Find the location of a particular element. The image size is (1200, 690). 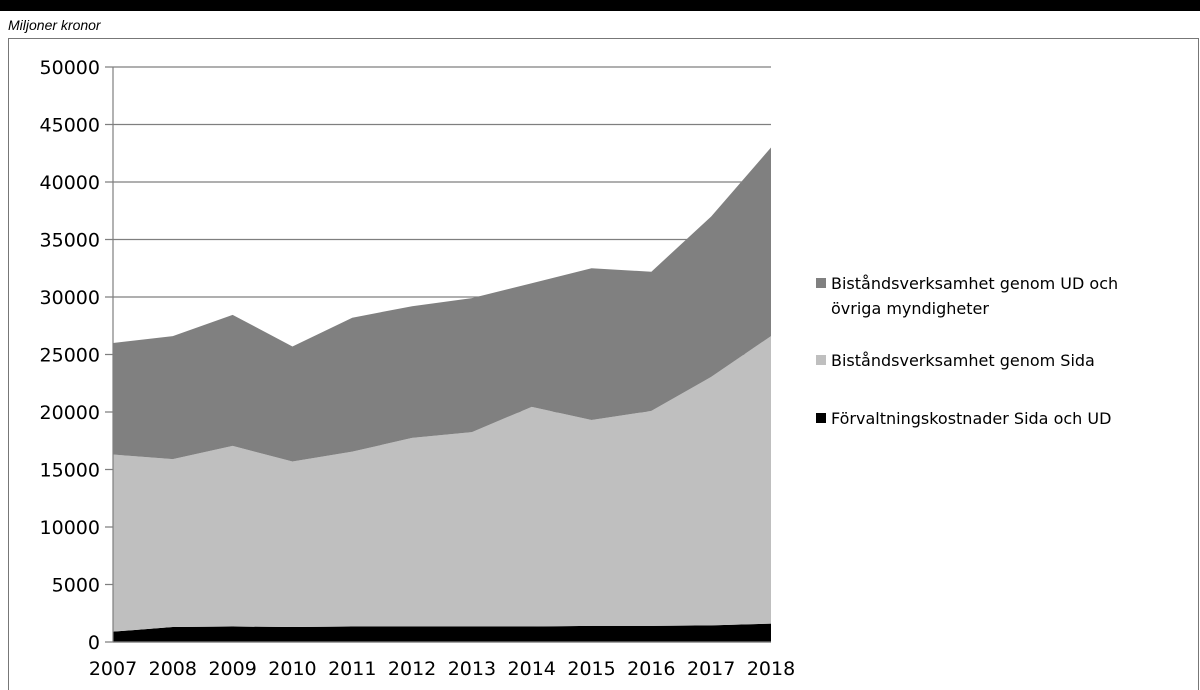

x-tick-label: 2007 is located at coordinates (113, 669).